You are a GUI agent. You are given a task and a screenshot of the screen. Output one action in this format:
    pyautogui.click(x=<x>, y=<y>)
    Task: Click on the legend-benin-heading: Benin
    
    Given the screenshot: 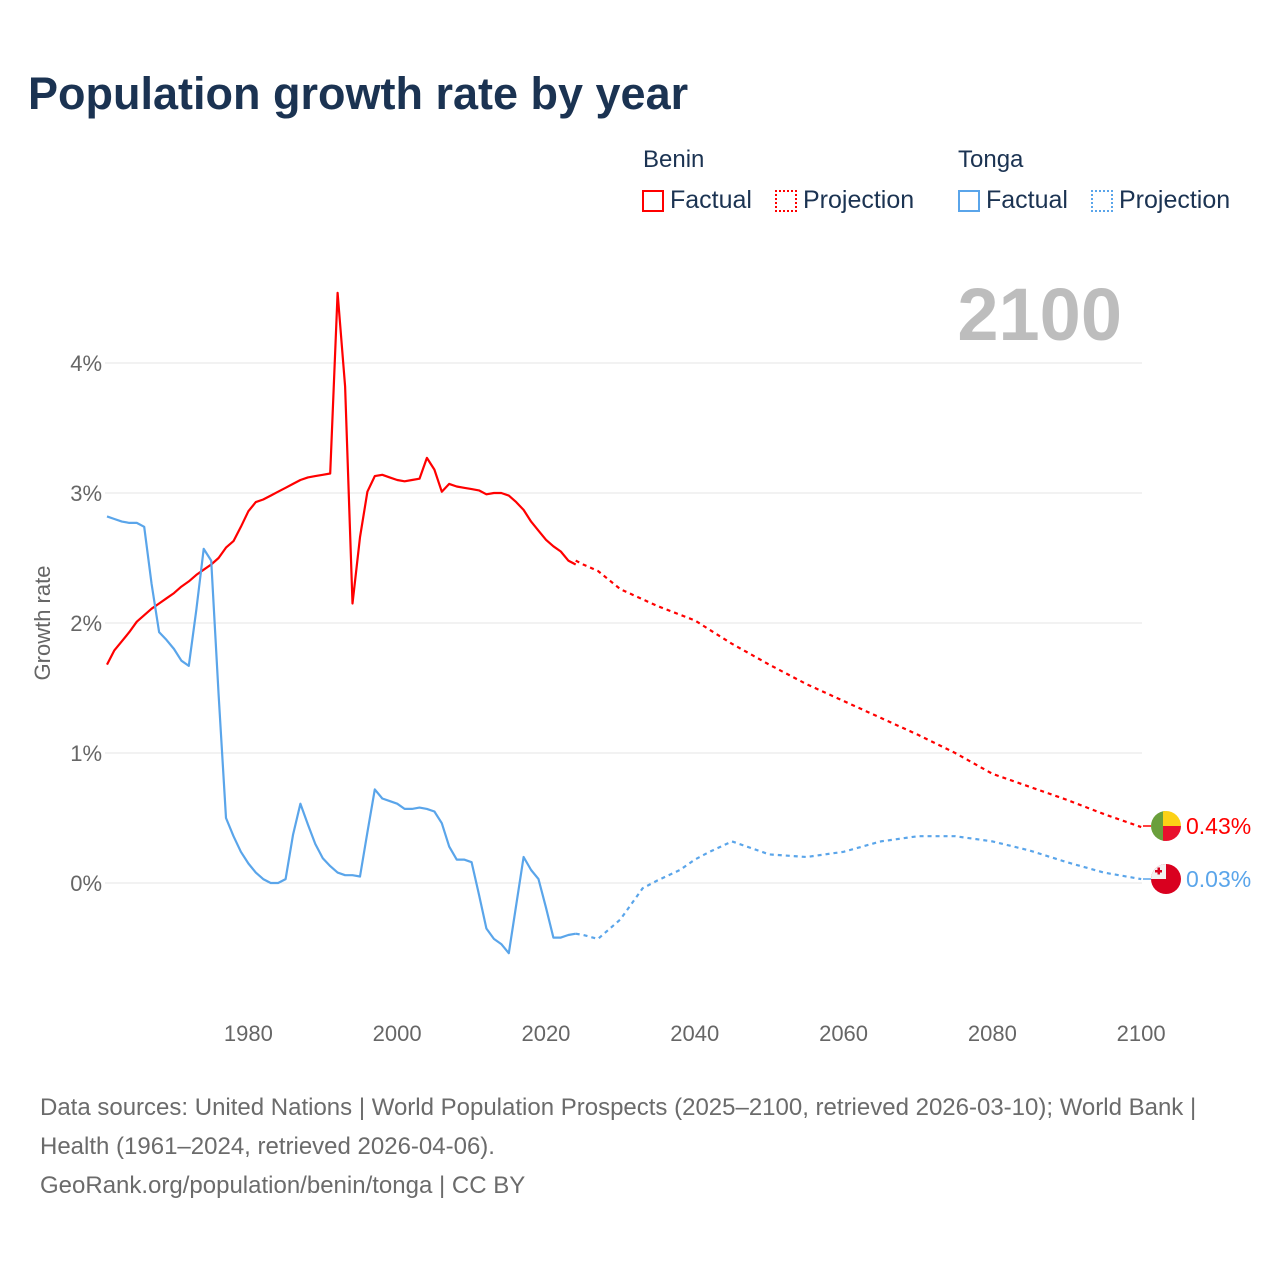 What is the action you would take?
    pyautogui.click(x=674, y=159)
    